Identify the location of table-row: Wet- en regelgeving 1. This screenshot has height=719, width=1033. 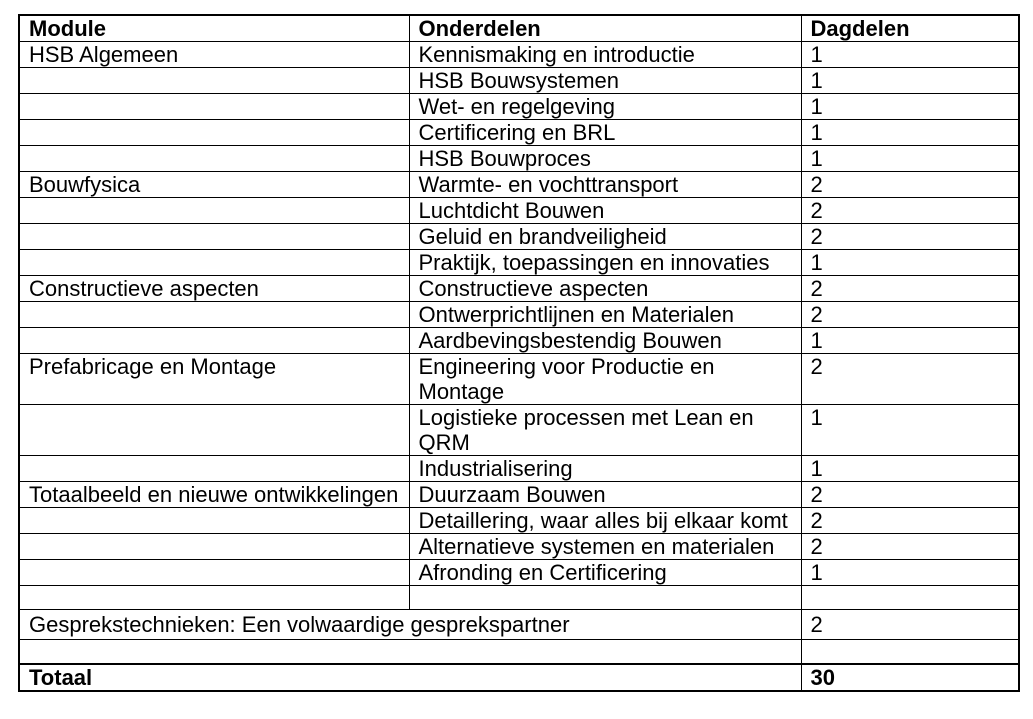
(519, 106).